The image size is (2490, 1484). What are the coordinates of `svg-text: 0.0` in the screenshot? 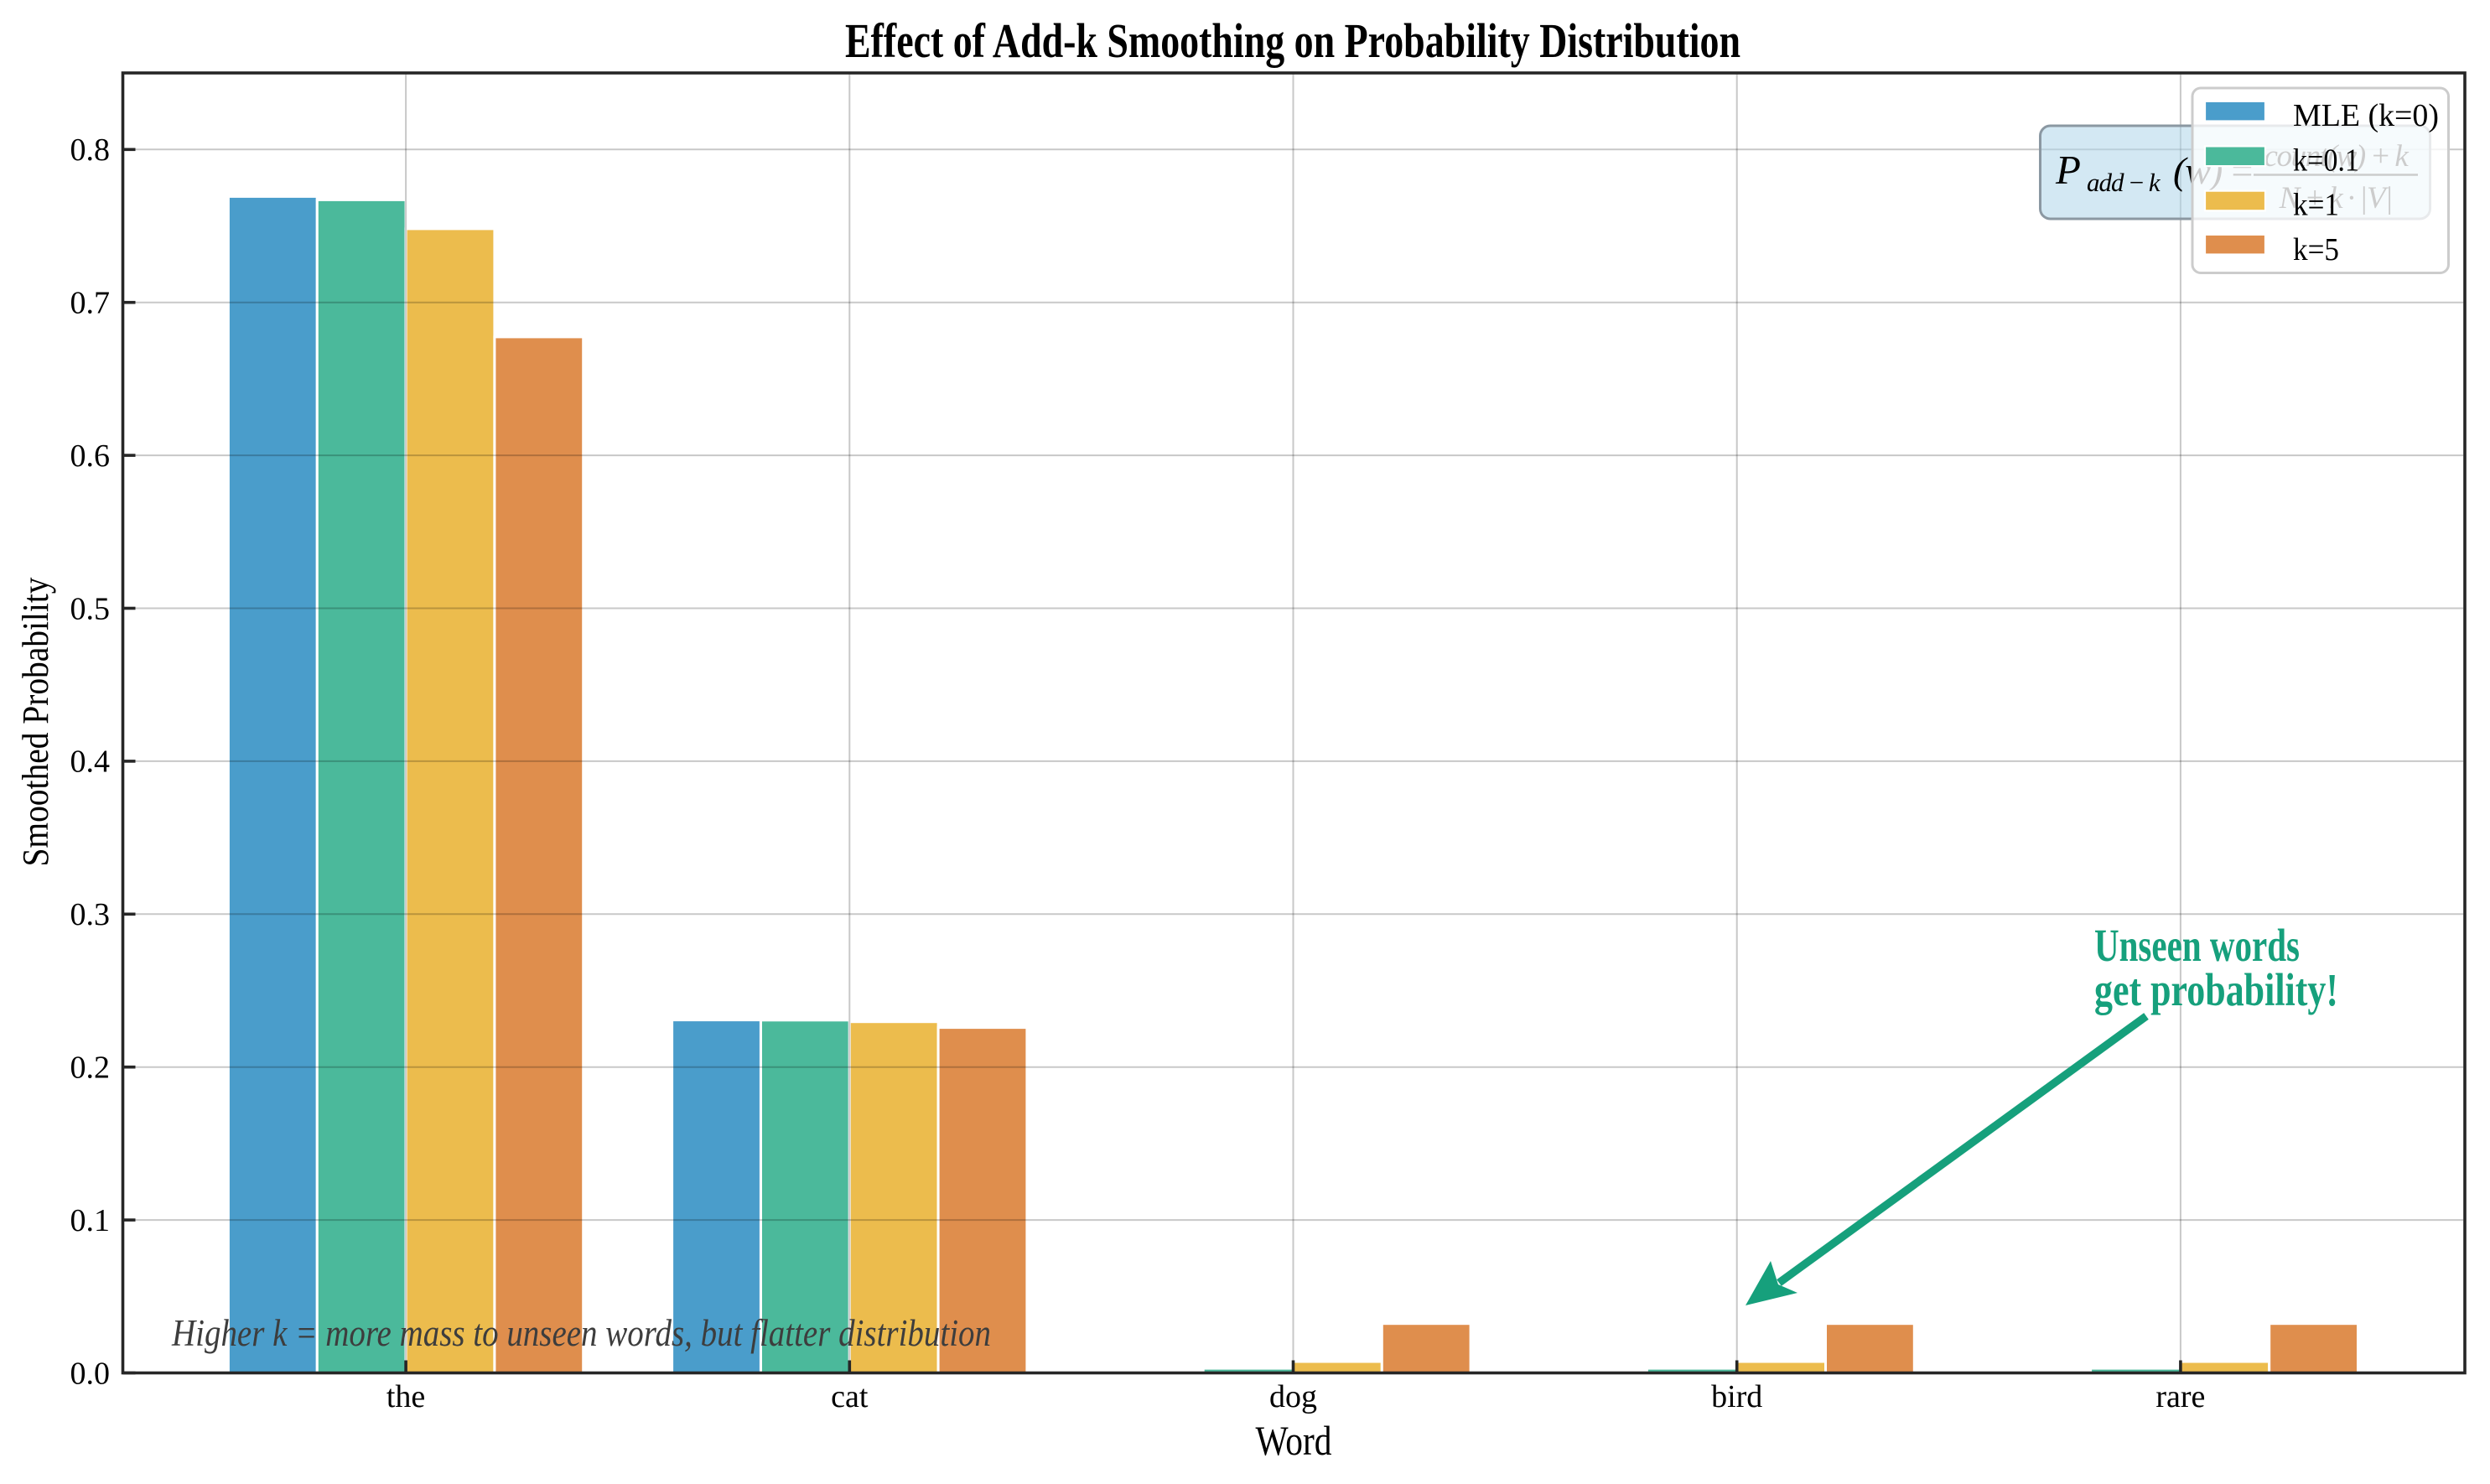 It's located at (90, 1373).